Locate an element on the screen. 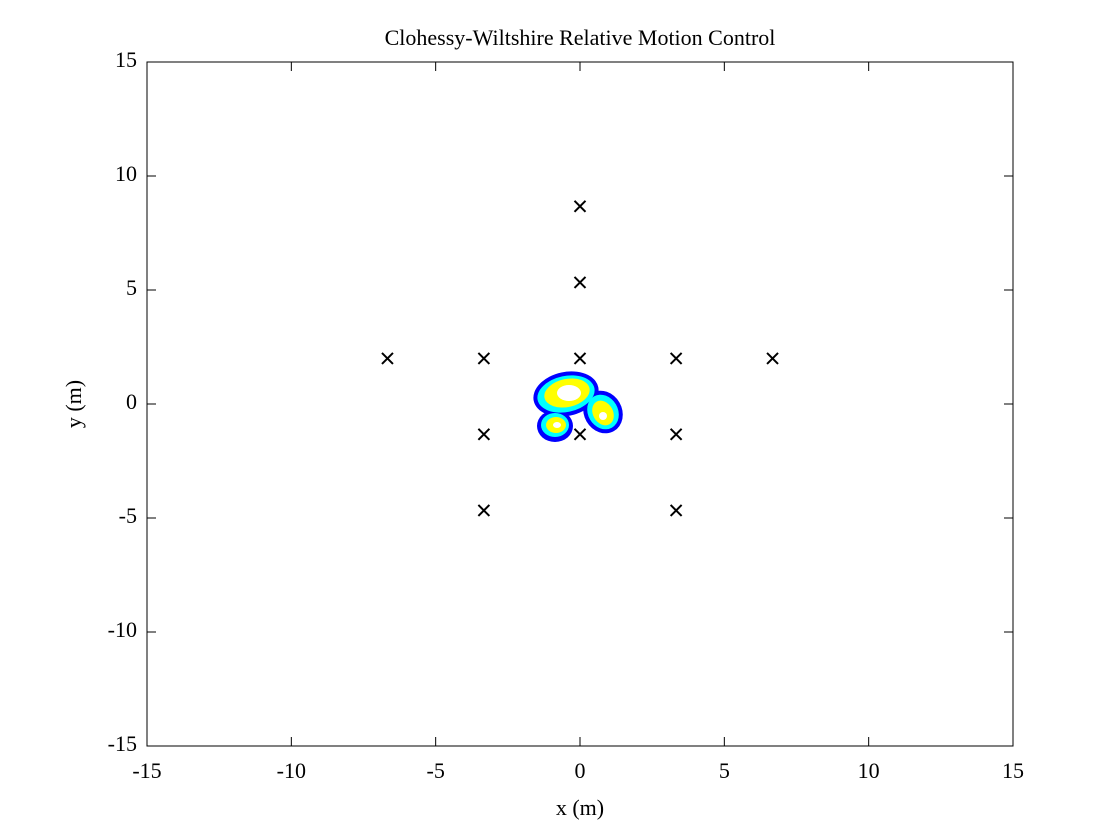  y-tick-label: 5 is located at coordinates (131, 287).